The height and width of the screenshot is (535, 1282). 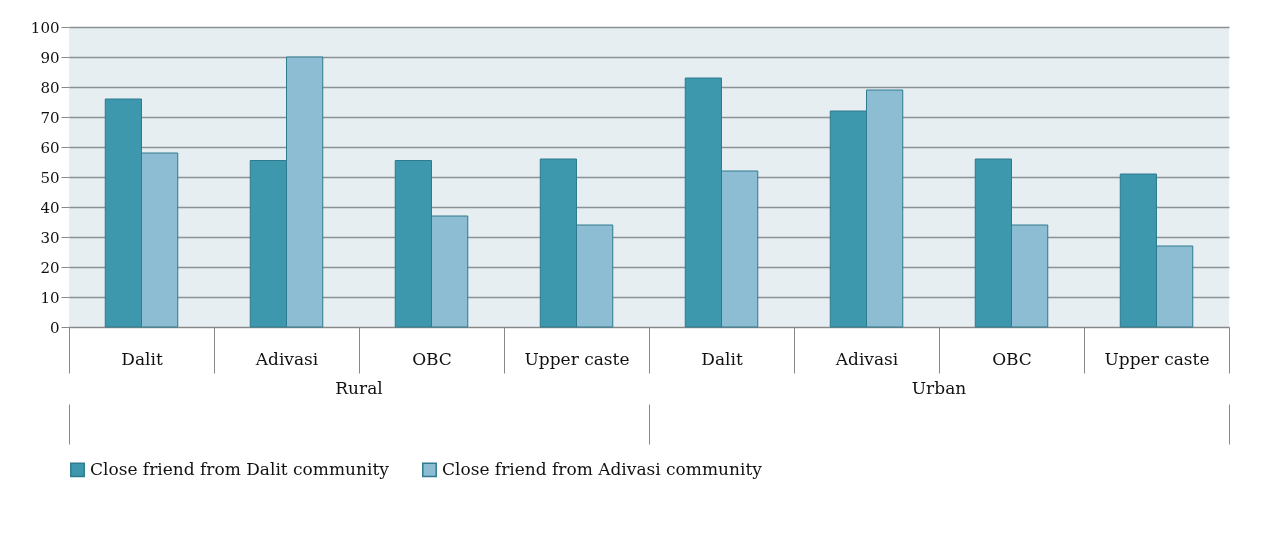 I want to click on y-tick-label: 10, so click(x=50, y=297).